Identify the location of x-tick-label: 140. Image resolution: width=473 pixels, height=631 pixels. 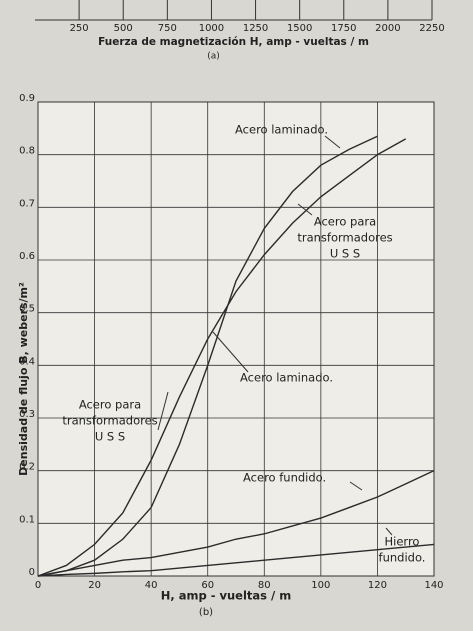
(433, 585).